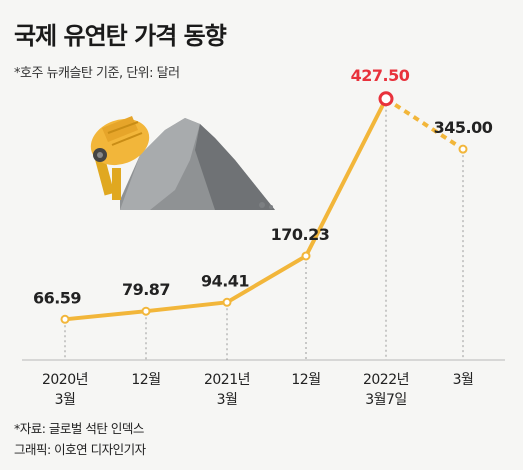  Describe the element at coordinates (120, 36) in the screenshot. I see `chart-title: 국제 유연탄 가격 동향` at that location.